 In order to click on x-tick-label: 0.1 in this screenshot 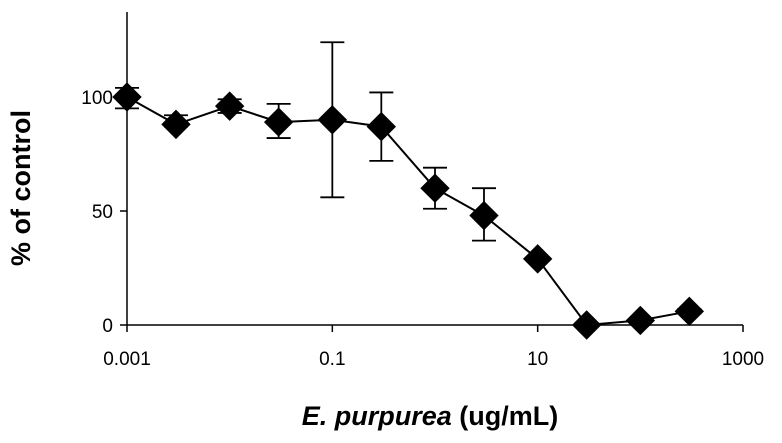, I will do `click(332, 359)`.